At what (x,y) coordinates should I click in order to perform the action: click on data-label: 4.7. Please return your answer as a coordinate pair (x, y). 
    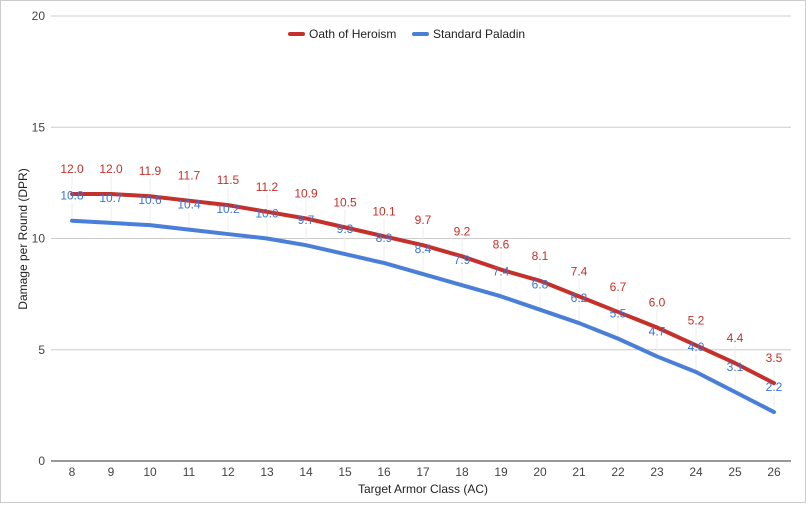
    Looking at the image, I should click on (657, 331).